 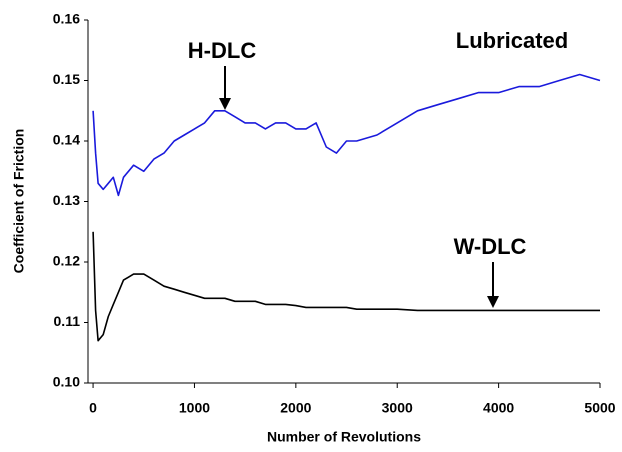 What do you see at coordinates (599, 408) in the screenshot?
I see `x-tick-label: 5000` at bounding box center [599, 408].